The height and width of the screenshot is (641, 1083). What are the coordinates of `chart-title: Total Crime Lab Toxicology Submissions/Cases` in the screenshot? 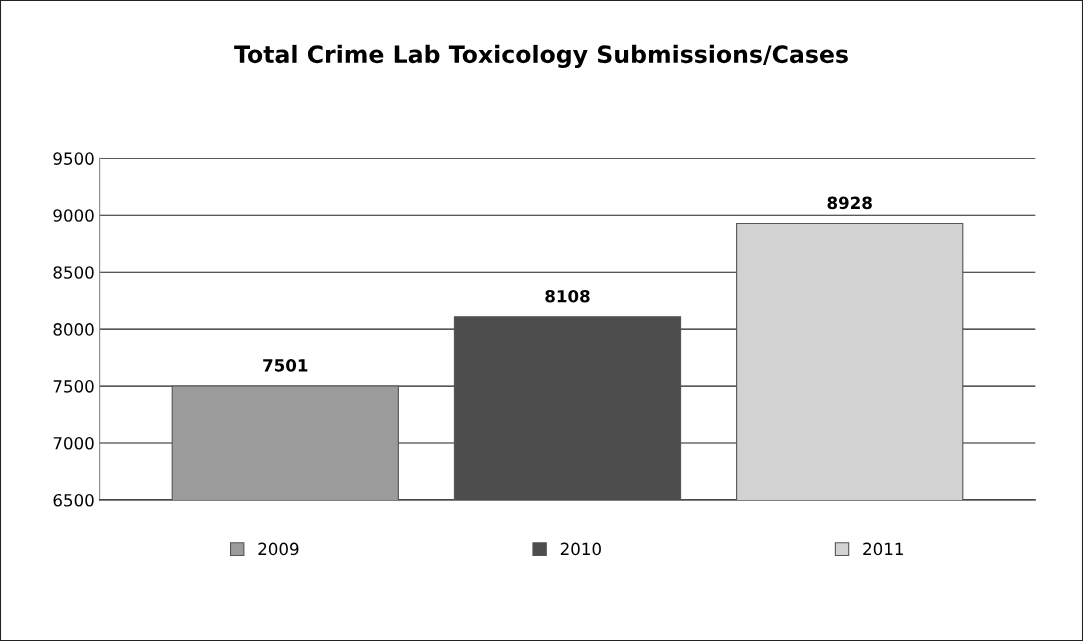 It's located at (541, 56).